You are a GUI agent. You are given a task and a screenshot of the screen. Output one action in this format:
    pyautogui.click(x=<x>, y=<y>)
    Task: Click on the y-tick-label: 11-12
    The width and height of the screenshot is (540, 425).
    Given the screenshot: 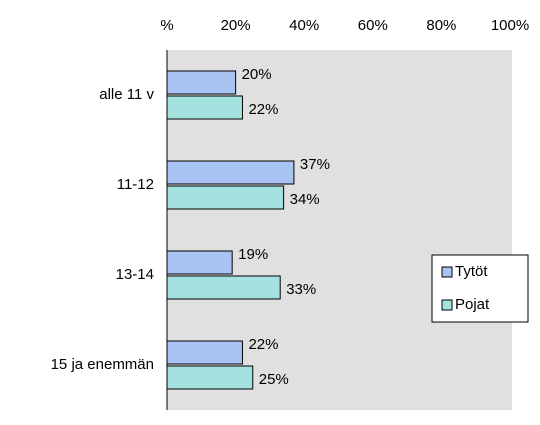 What is the action you would take?
    pyautogui.click(x=135, y=184)
    